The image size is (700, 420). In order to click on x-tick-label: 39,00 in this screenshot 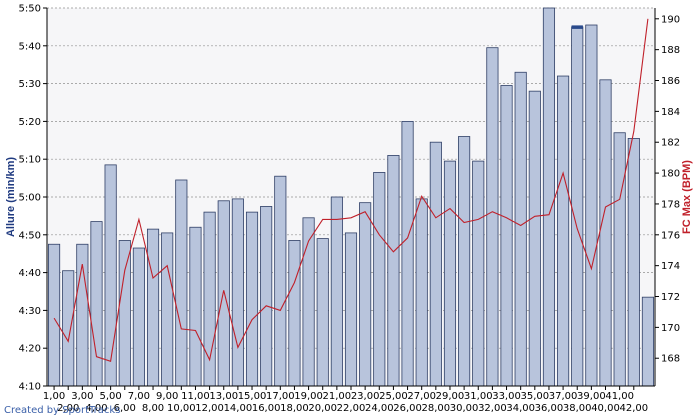, I will do `click(591, 396)`.